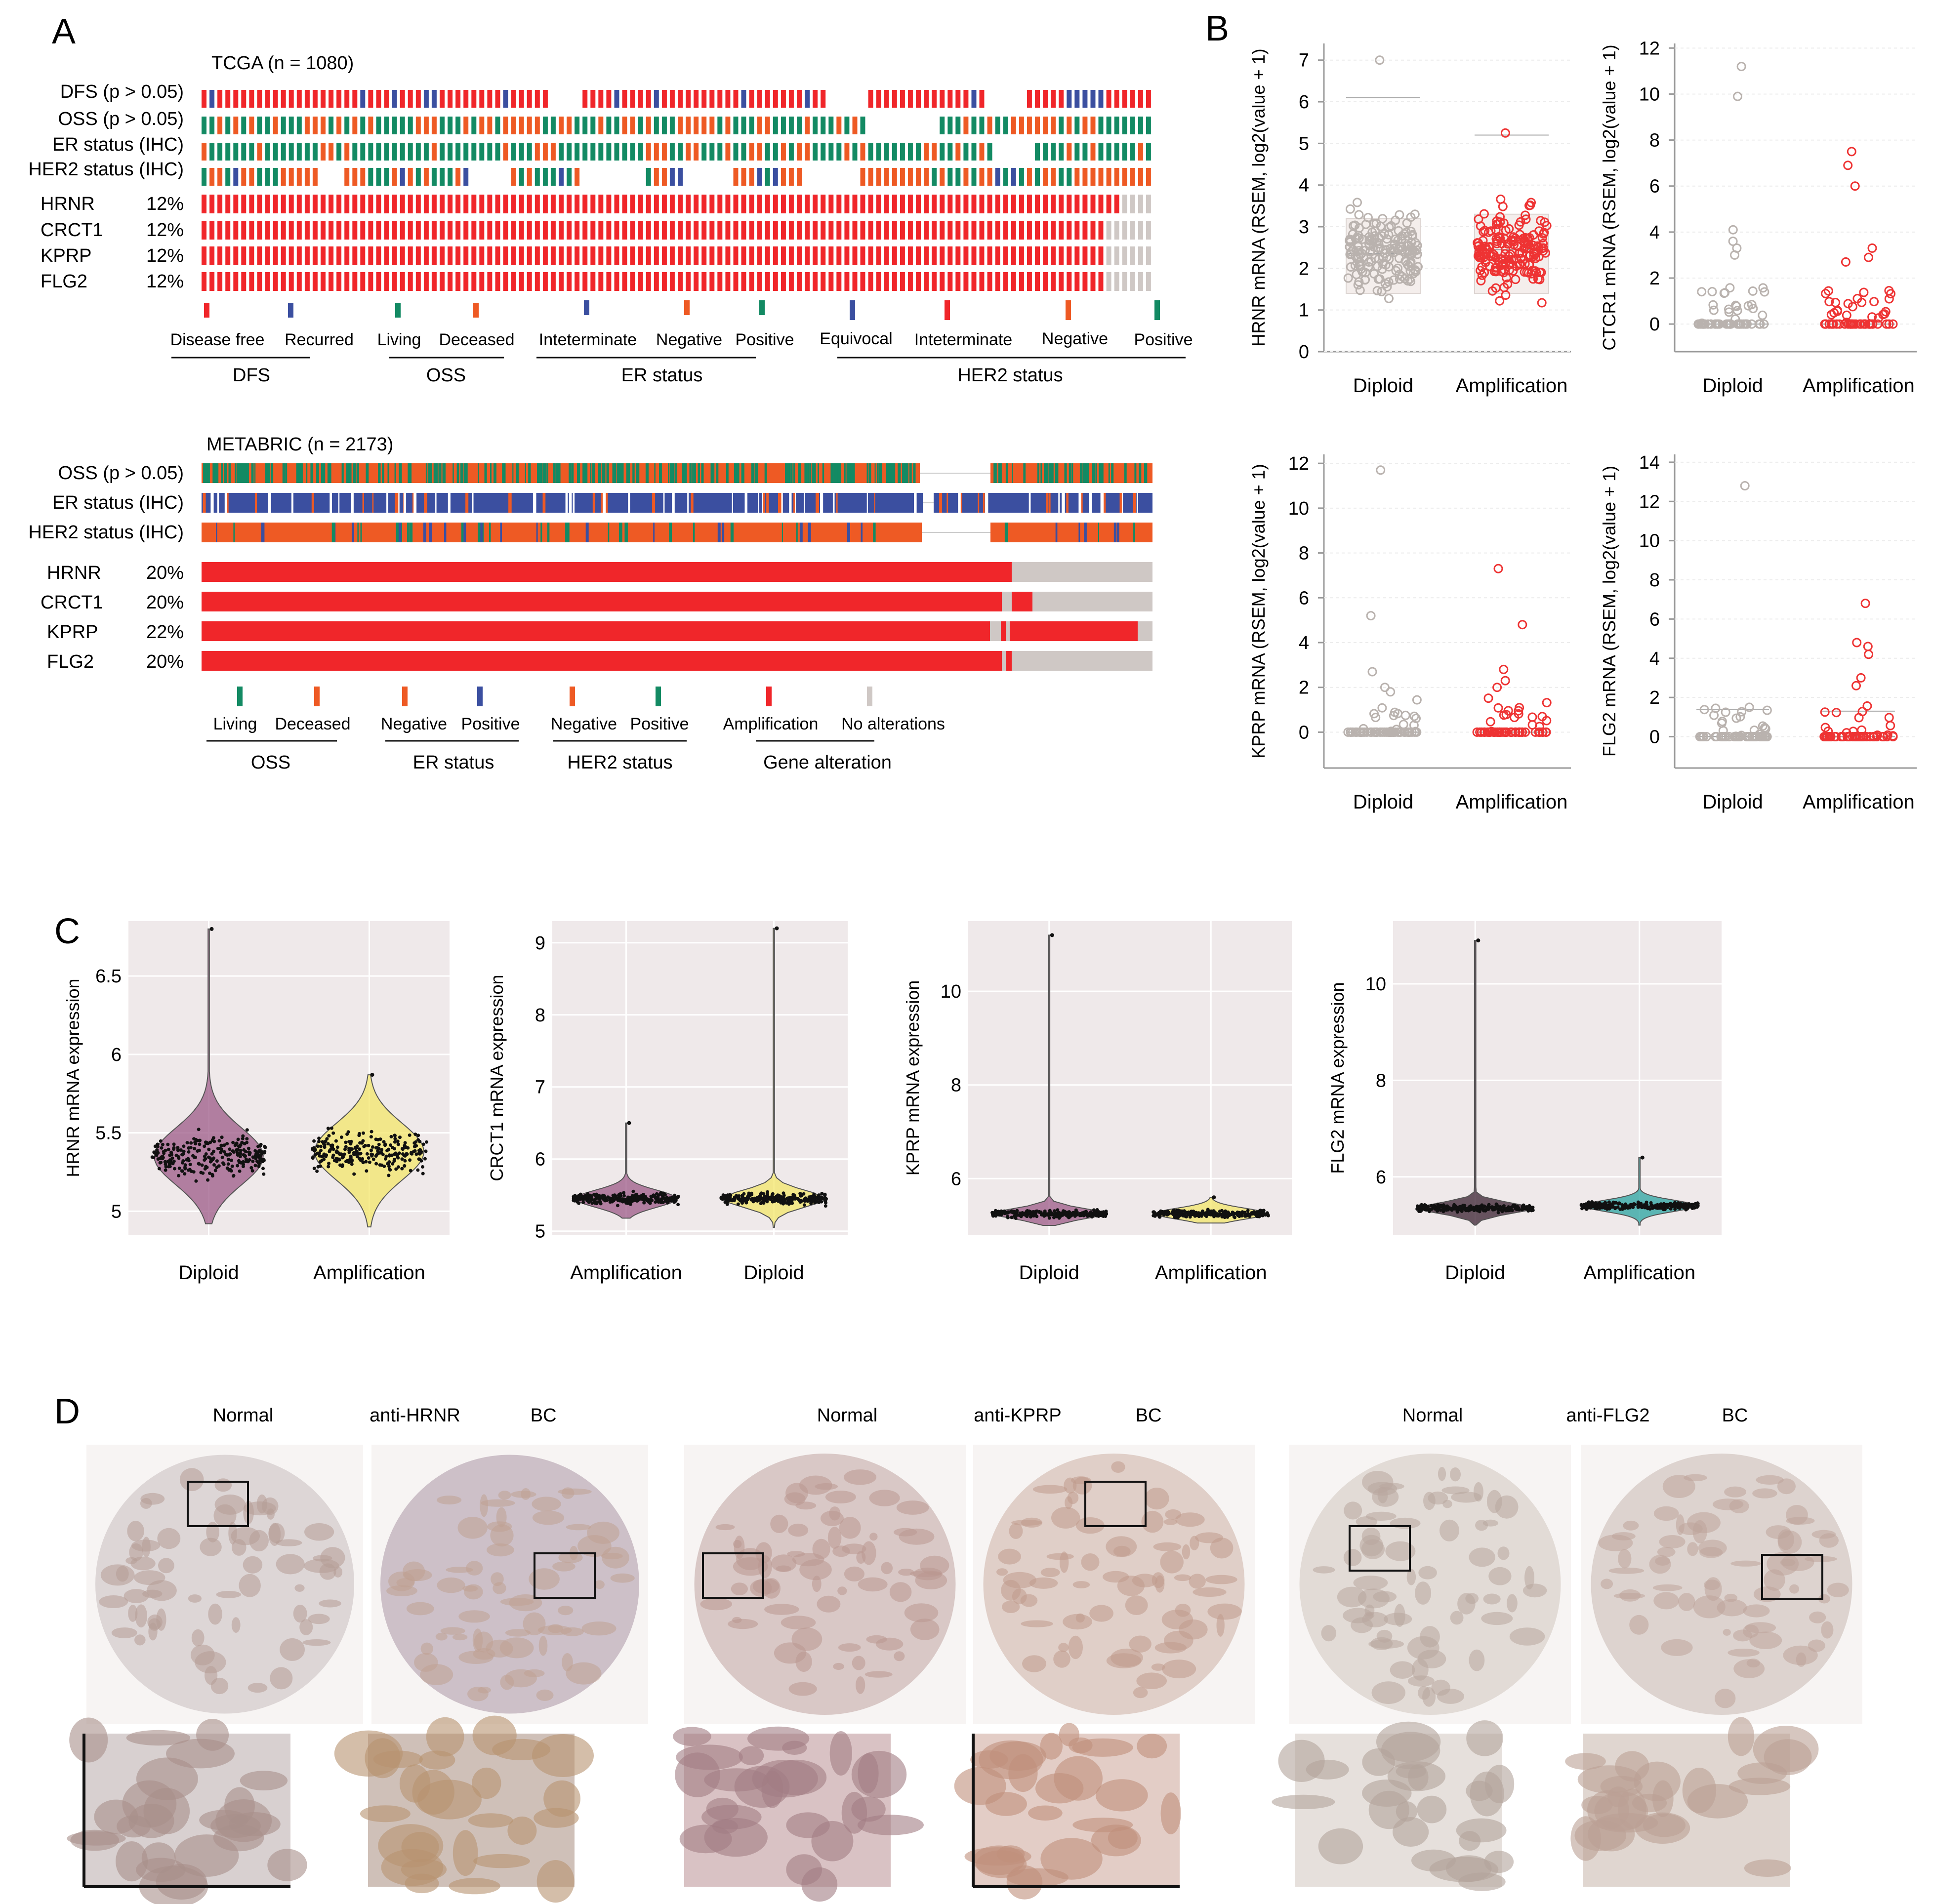 The image size is (1933, 1904). Describe the element at coordinates (187, 1811) in the screenshot. I see `ihc-zoom-image` at that location.